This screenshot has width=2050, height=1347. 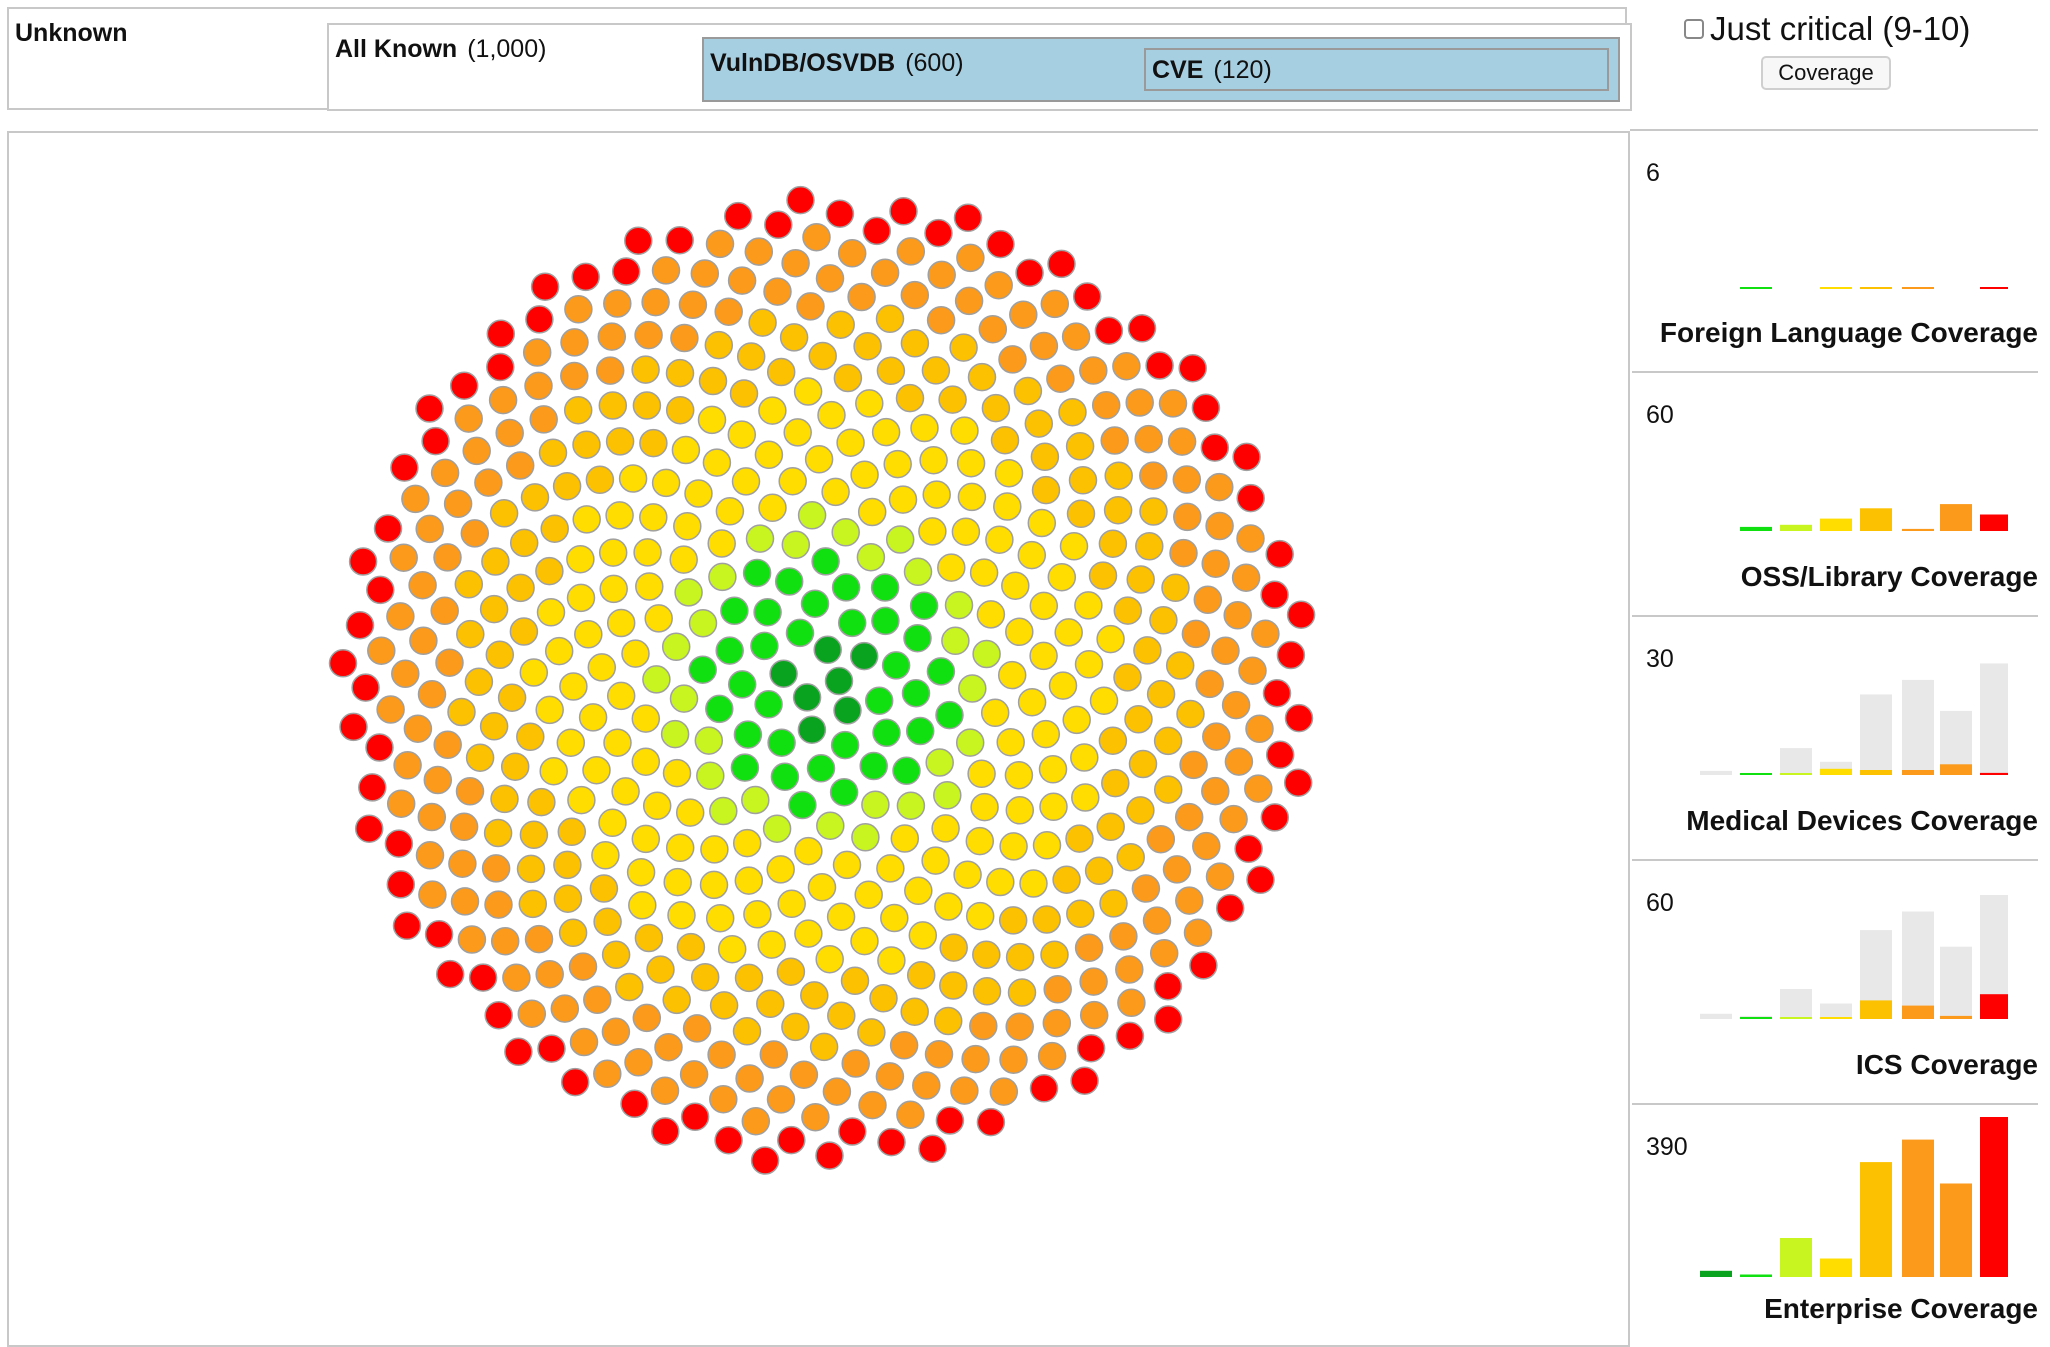 What do you see at coordinates (1826, 73) in the screenshot?
I see `coverage-button: Coverage` at bounding box center [1826, 73].